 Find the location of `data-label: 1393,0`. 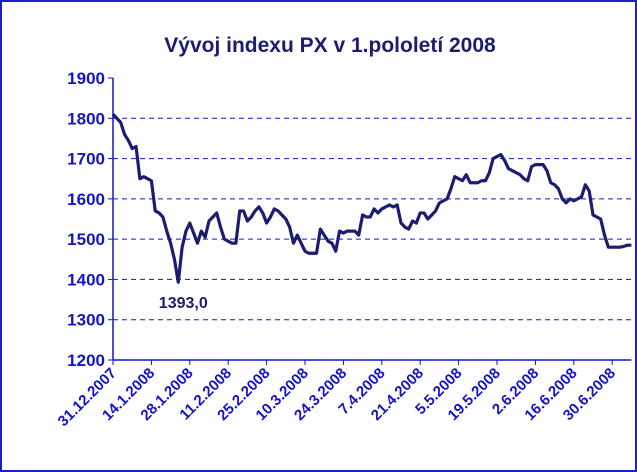

data-label: 1393,0 is located at coordinates (183, 303).